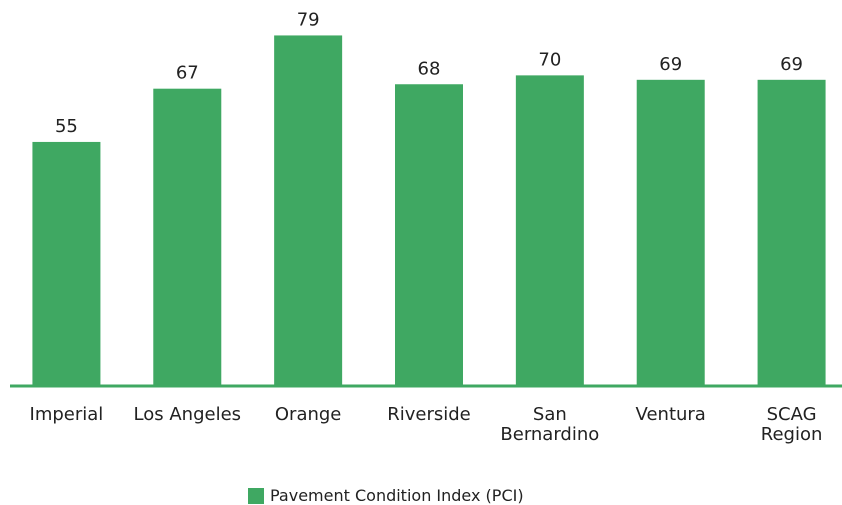 The width and height of the screenshot is (842, 505). What do you see at coordinates (256, 495) in the screenshot?
I see `legend-swatch` at bounding box center [256, 495].